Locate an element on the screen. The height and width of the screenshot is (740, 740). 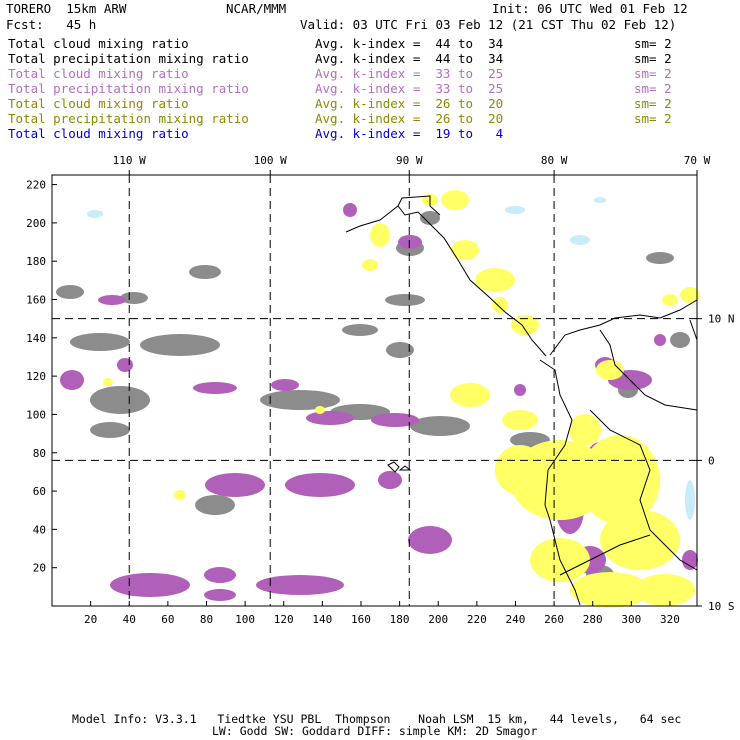
x-tick-label: 320 is located at coordinates (670, 619).